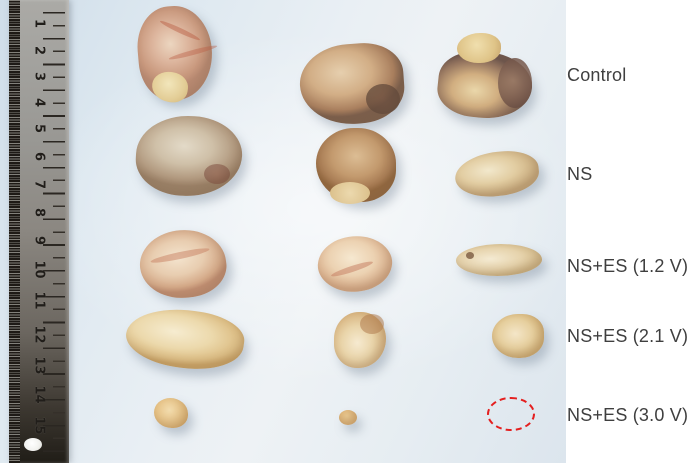  Describe the element at coordinates (39, 184) in the screenshot. I see `ruler-number-7: 7` at that location.